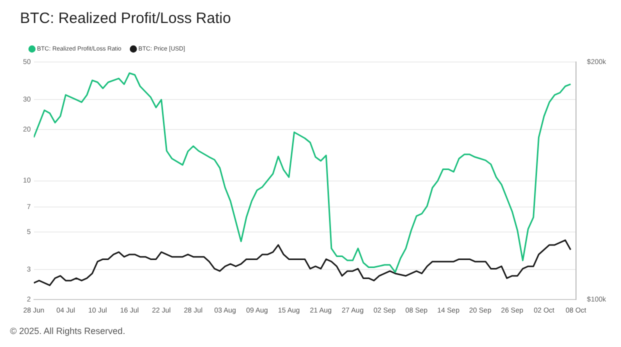 This screenshot has width=621, height=347. What do you see at coordinates (125, 19) in the screenshot?
I see `chart-title: BTC: Realized Profit/Loss Ratio` at bounding box center [125, 19].